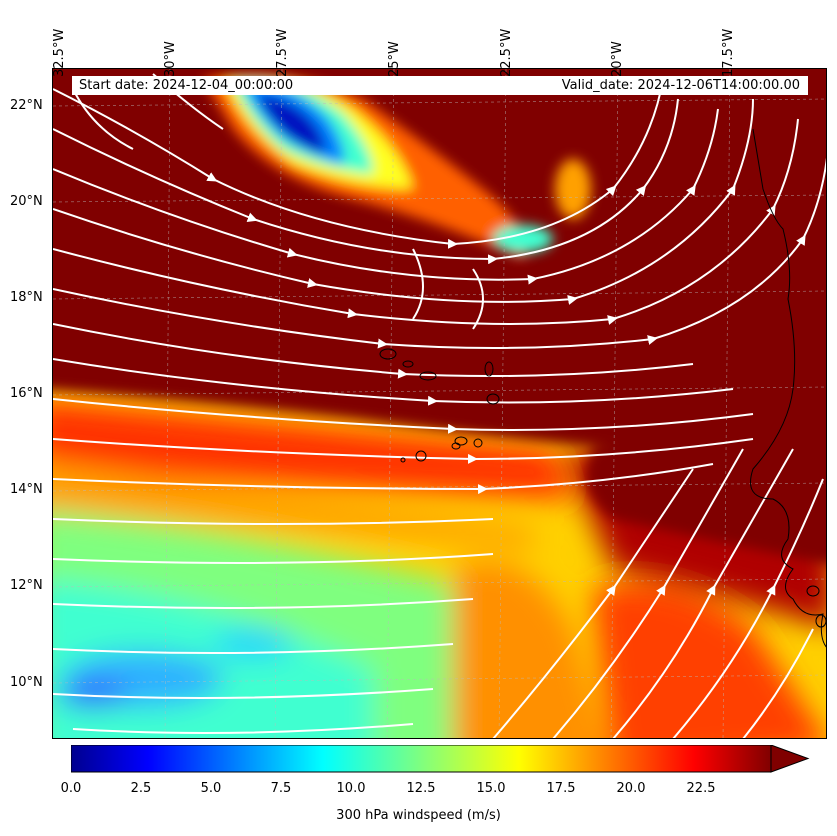 The height and width of the screenshot is (836, 837). I want to click on lat-label: 12°N, so click(26, 585).